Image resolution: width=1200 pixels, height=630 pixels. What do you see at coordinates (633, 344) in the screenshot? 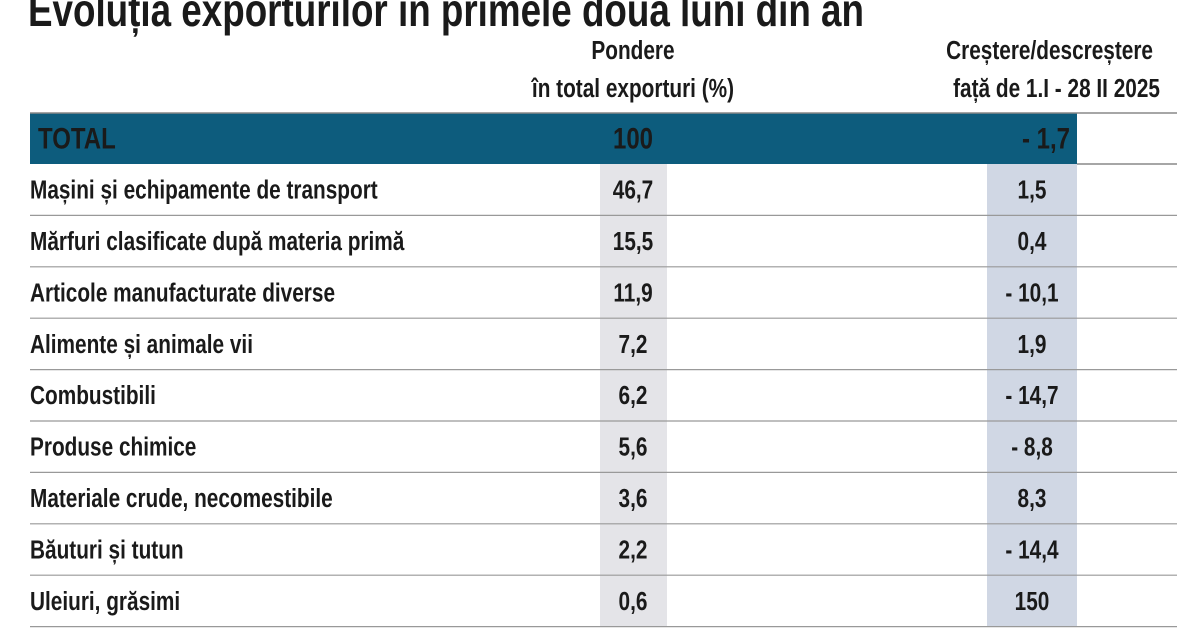
I see `row-share: 7,2` at bounding box center [633, 344].